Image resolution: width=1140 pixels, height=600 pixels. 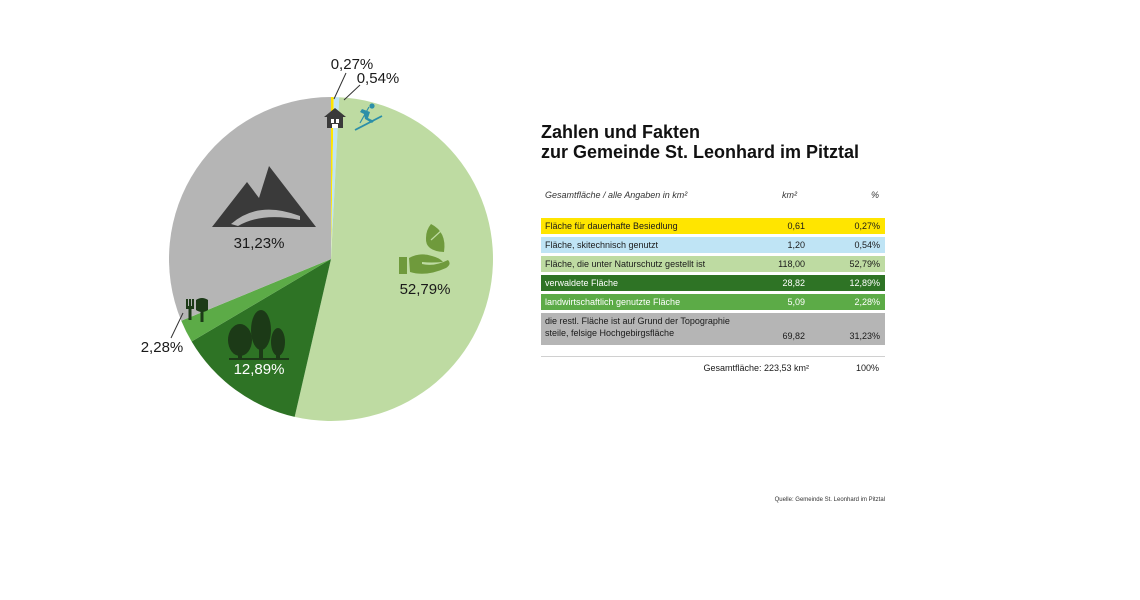 I want to click on header-km2: km², so click(x=789, y=195).